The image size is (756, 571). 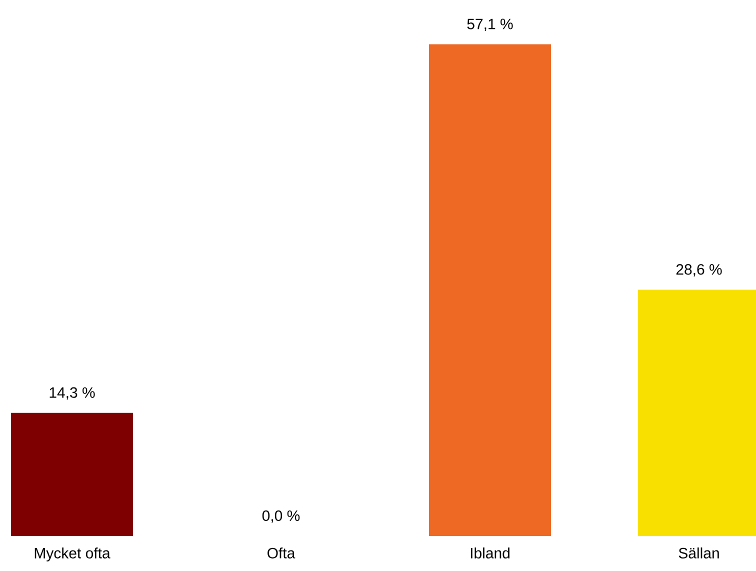 What do you see at coordinates (698, 552) in the screenshot?
I see `x-tick-label: Sällan` at bounding box center [698, 552].